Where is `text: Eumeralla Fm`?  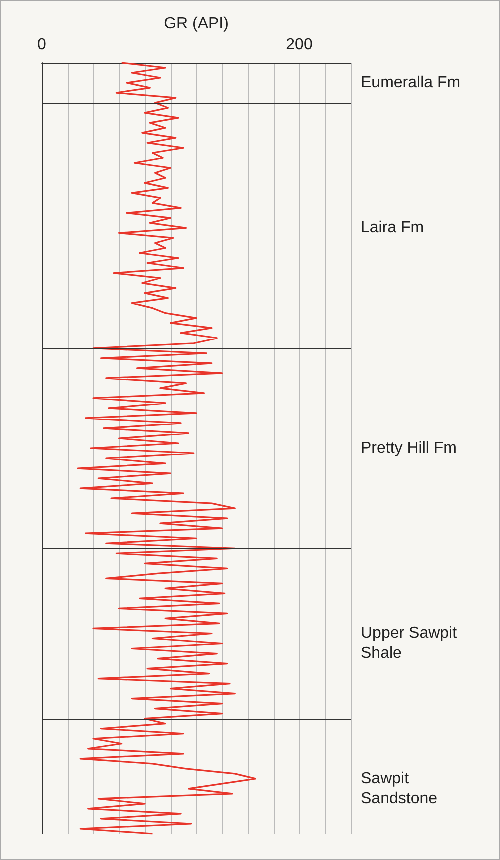
text: Eumeralla Fm is located at coordinates (411, 83).